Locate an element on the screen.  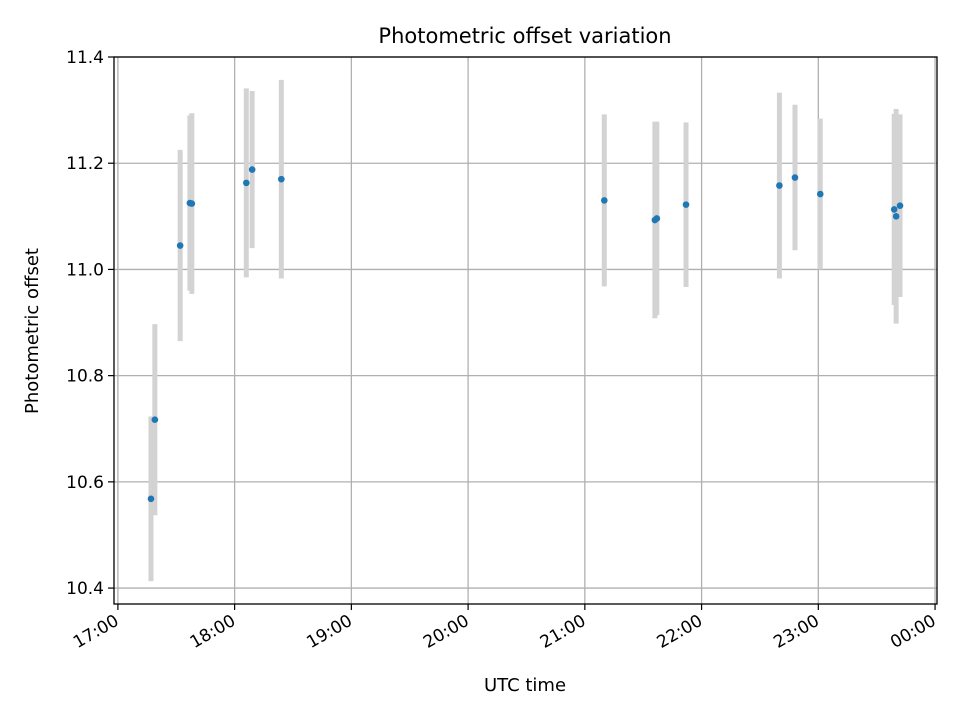
y-tick-label: 10.8 is located at coordinates (85, 377).